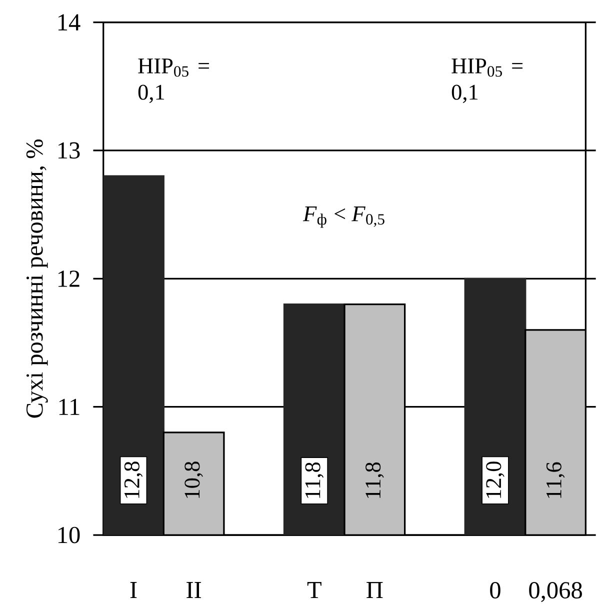 This screenshot has height=608, width=608. What do you see at coordinates (69, 150) in the screenshot?
I see `y-tick-label: 13` at bounding box center [69, 150].